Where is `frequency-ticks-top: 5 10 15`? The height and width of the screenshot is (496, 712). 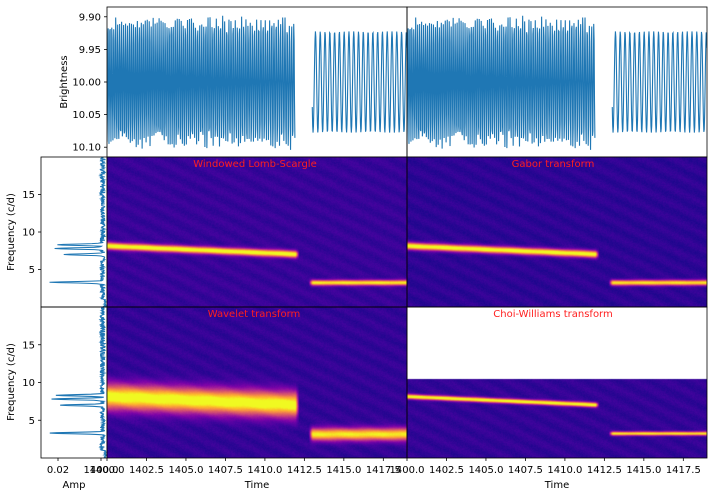
frequency-ticks-top: 5 10 15 is located at coordinates (31, 233).